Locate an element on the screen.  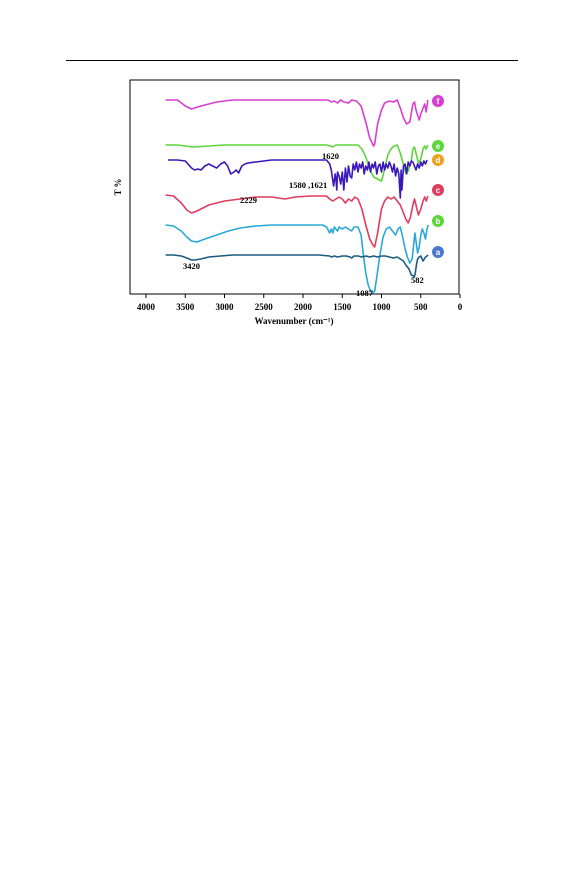
legend-badge-a: a is located at coordinates (438, 252).